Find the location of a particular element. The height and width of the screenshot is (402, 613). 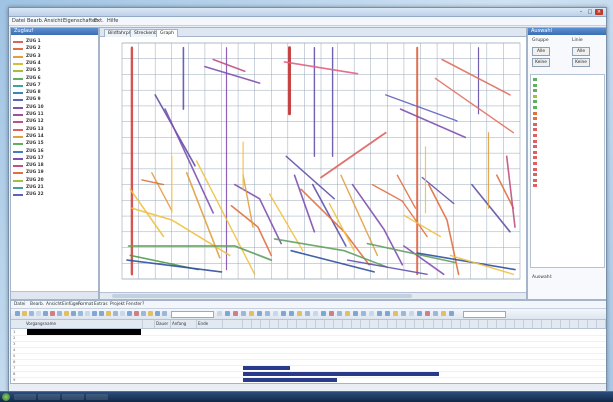

train-list-item: ZUG 5 is located at coordinates (55, 70).